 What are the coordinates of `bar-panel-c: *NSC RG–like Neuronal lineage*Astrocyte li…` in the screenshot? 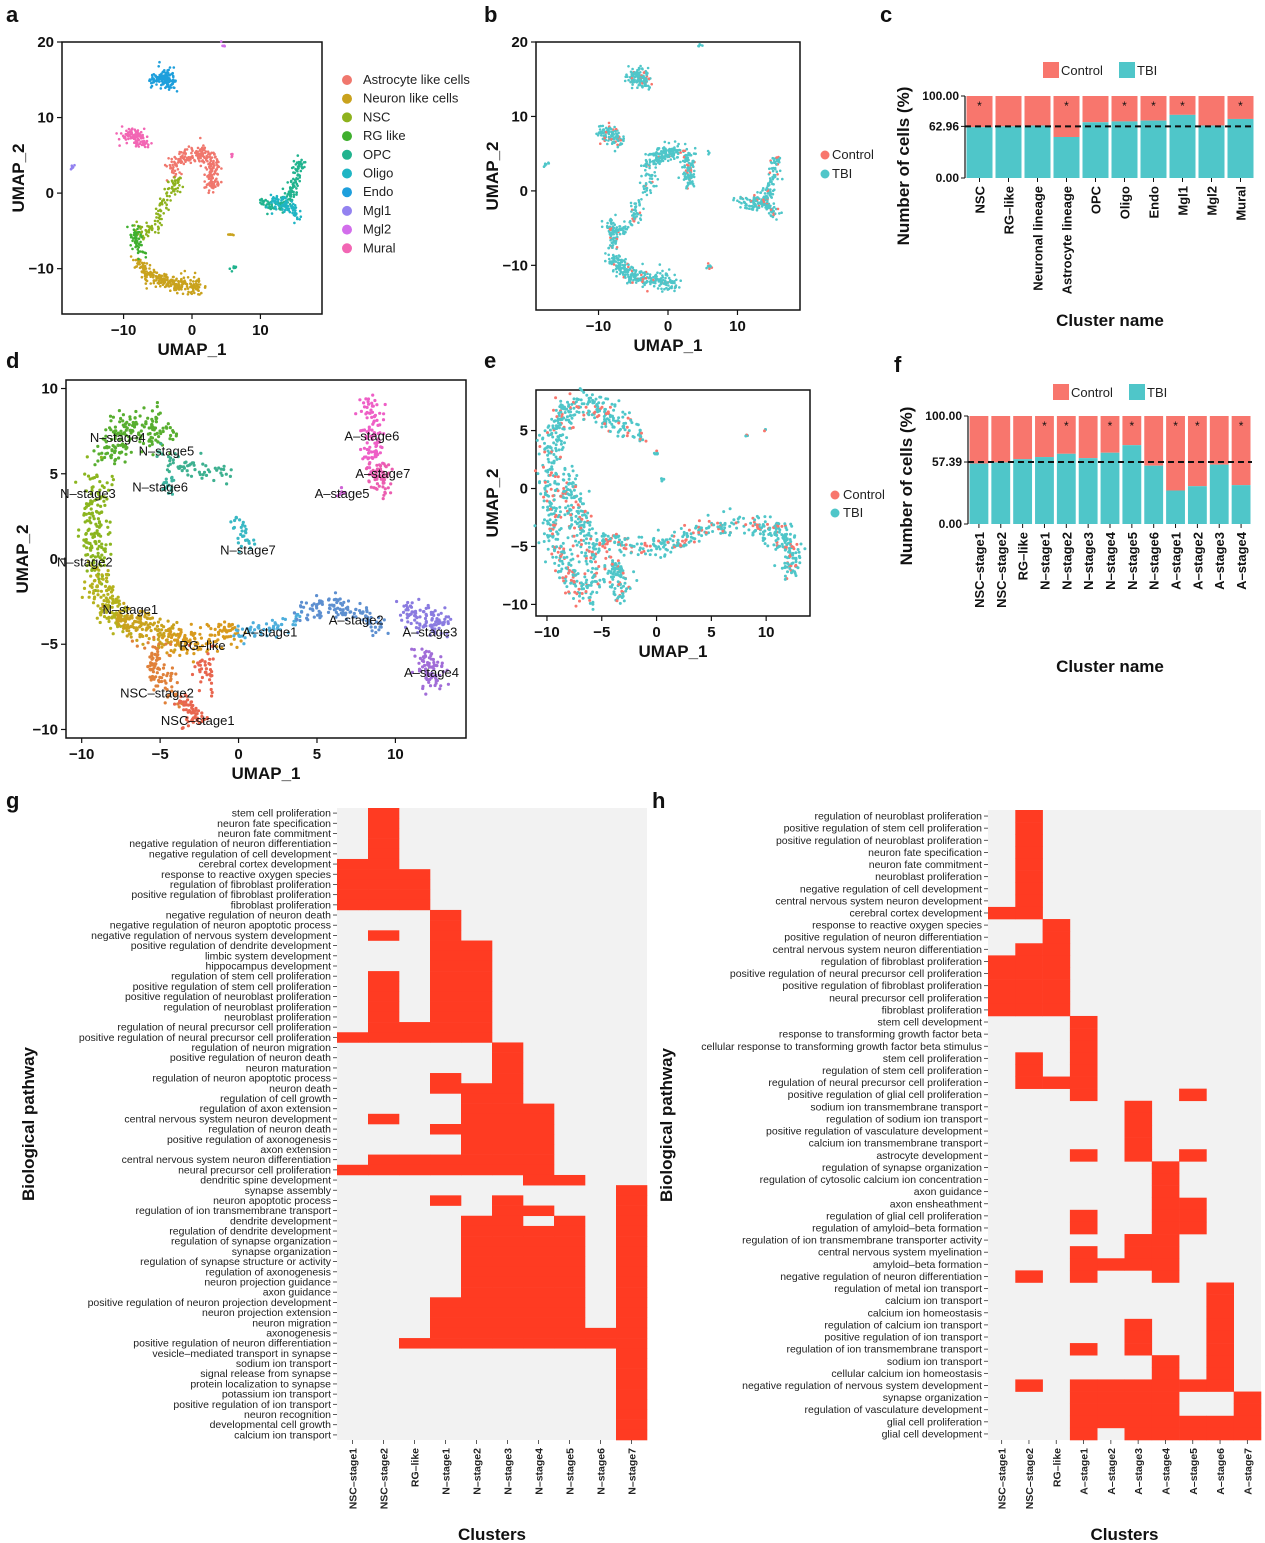 It's located at (1074, 196).